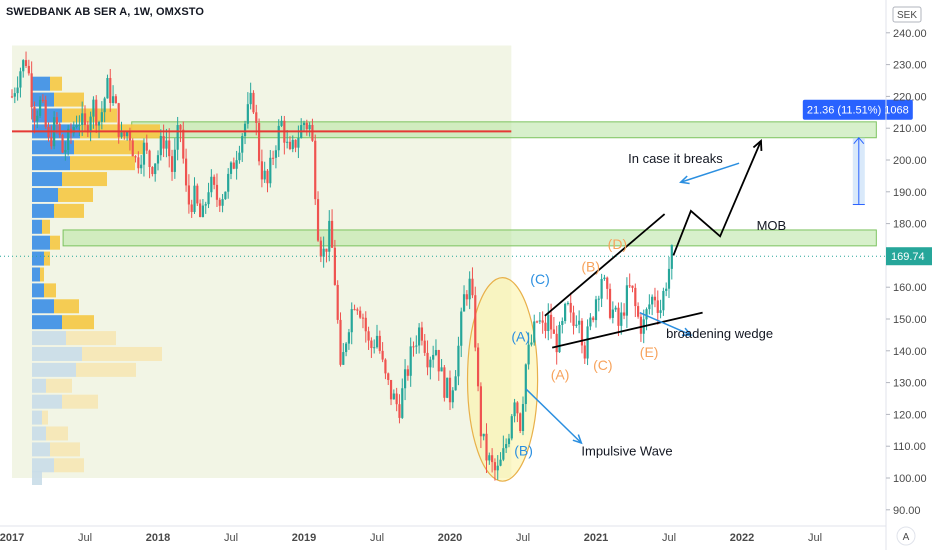  Describe the element at coordinates (717, 198) in the screenshot. I see `projection-path` at that location.